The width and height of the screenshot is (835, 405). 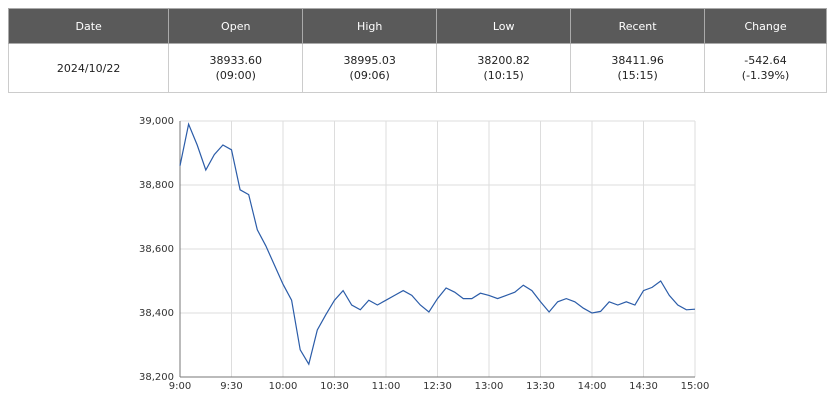 I want to click on header-cell: Recent, so click(x=638, y=26).